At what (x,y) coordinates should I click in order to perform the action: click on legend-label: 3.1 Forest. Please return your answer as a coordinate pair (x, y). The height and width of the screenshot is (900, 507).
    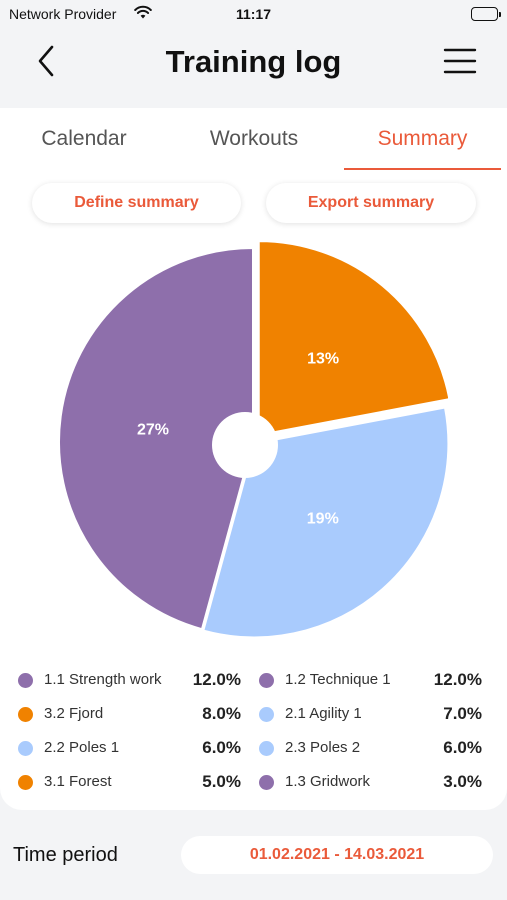
    Looking at the image, I should click on (78, 781).